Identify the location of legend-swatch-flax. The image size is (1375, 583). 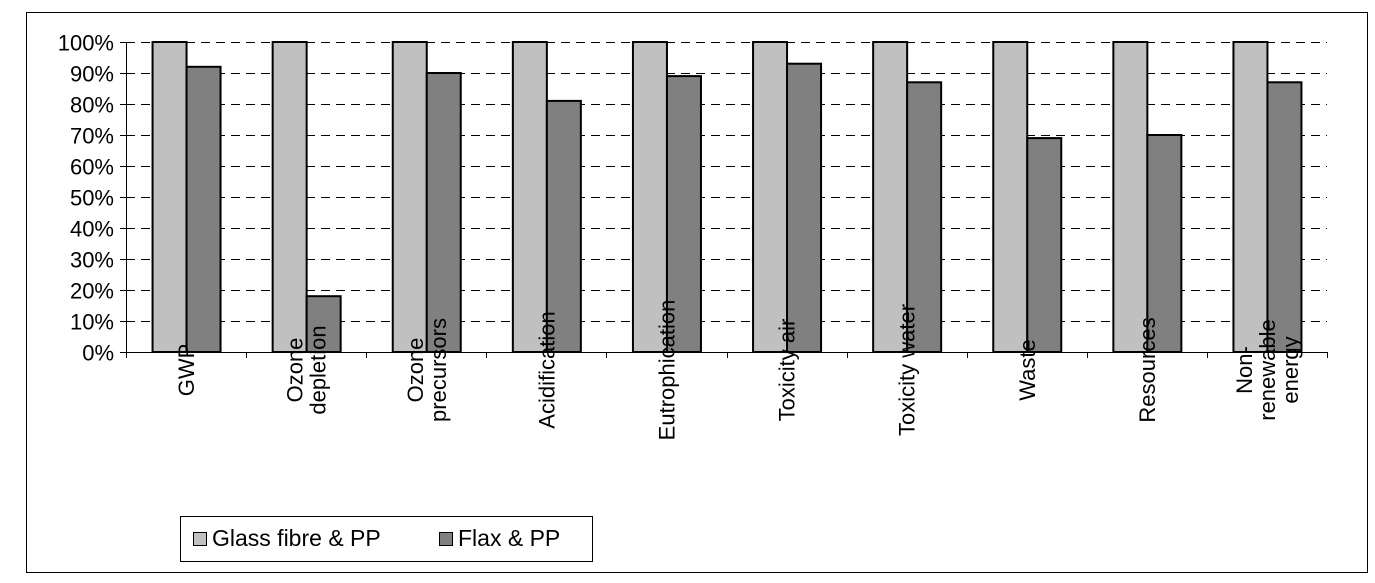
(446, 539).